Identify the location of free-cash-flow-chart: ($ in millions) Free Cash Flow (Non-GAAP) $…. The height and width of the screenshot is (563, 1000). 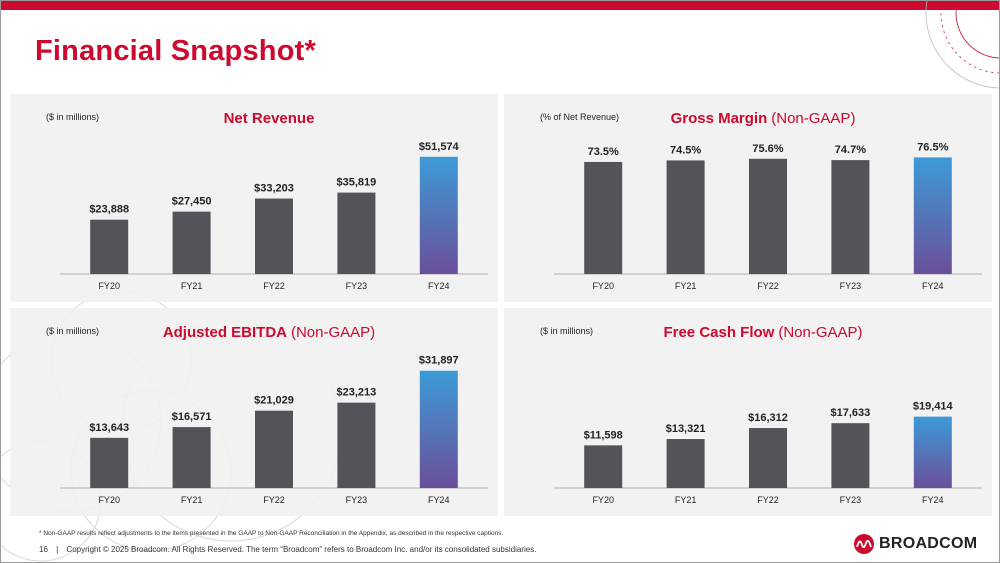
(761, 414).